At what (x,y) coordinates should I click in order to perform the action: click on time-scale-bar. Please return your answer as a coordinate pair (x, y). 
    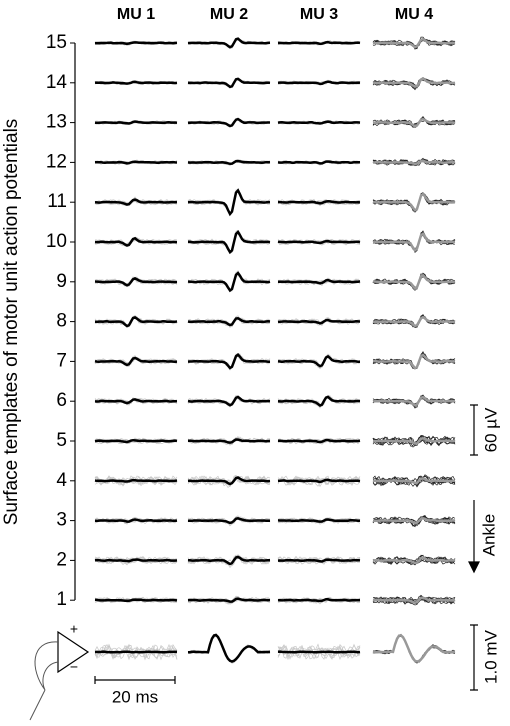
    Looking at the image, I should click on (135, 680).